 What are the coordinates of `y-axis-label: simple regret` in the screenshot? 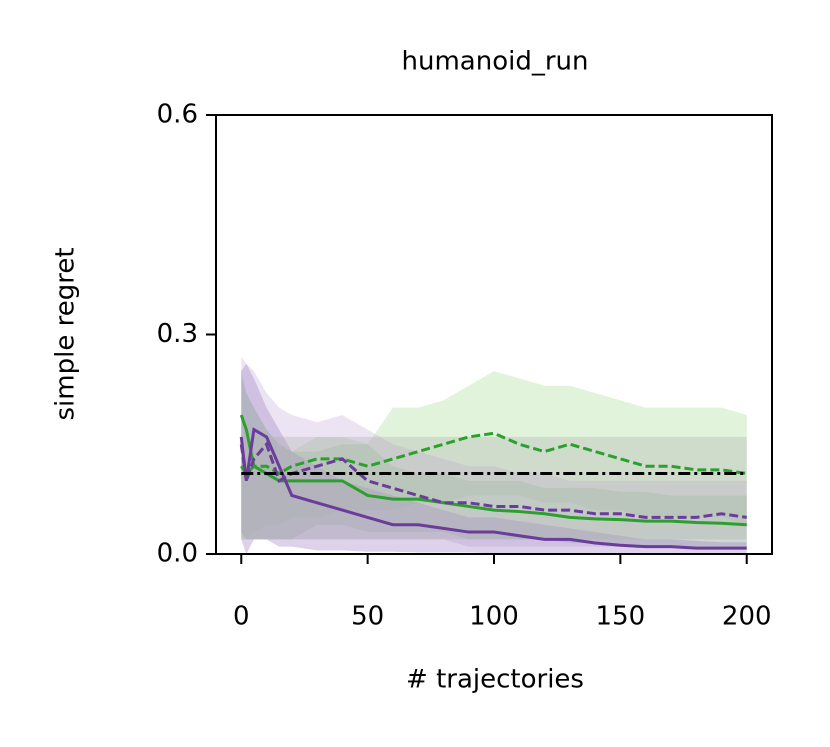 It's located at (66, 333).